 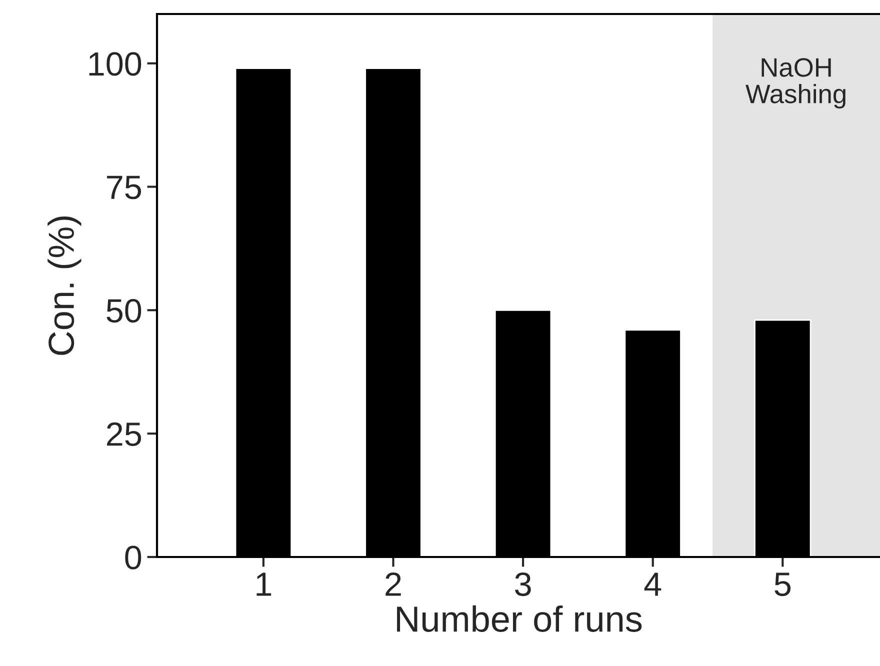 I want to click on x-tick-label: 4, so click(x=653, y=584).